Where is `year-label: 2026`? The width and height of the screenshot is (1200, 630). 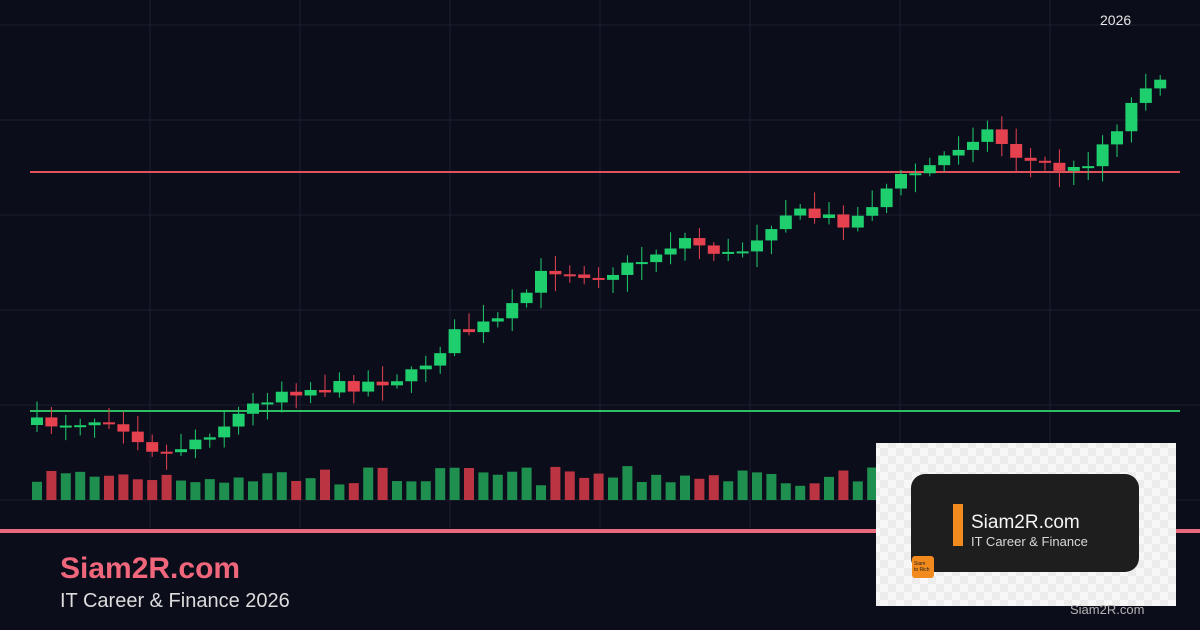
year-label: 2026 is located at coordinates (1115, 20).